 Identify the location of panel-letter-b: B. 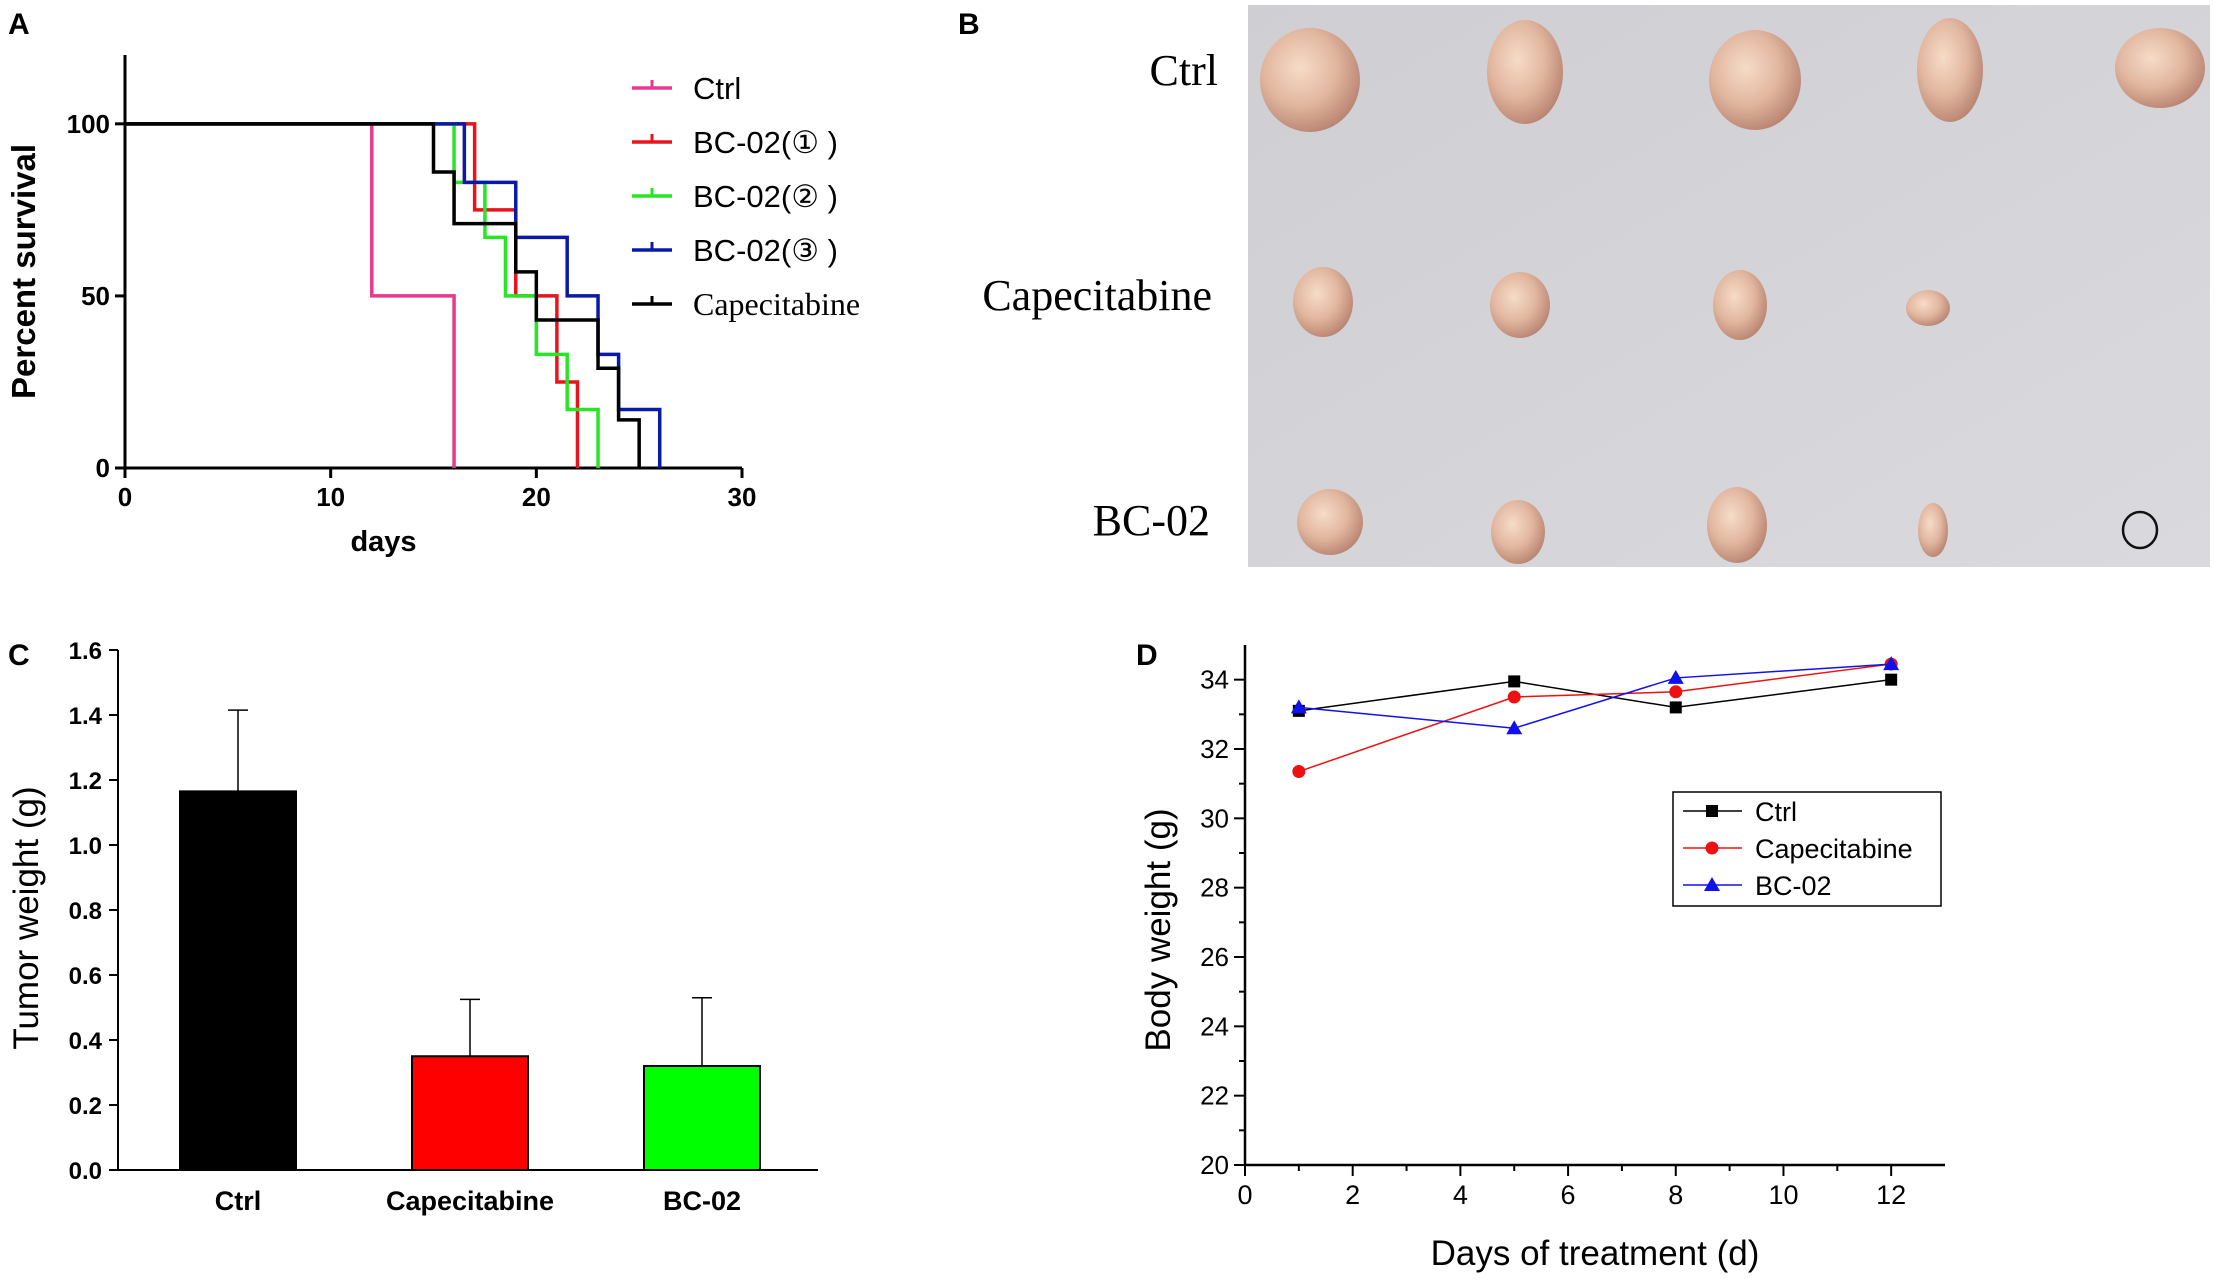
(969, 24).